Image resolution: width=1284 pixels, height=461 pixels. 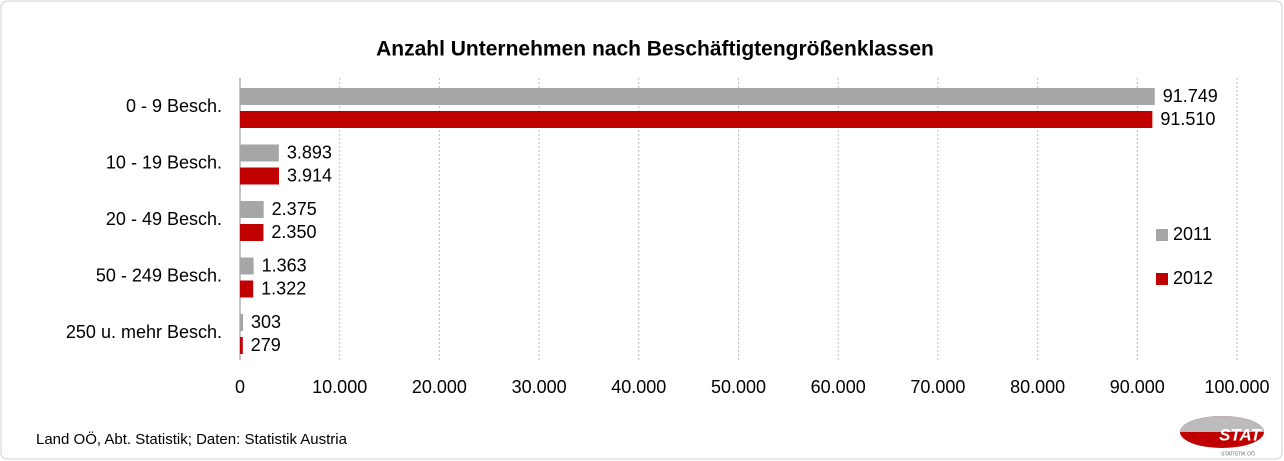 I want to click on y-tick-label: 50 - 249 Besch., so click(x=159, y=275).